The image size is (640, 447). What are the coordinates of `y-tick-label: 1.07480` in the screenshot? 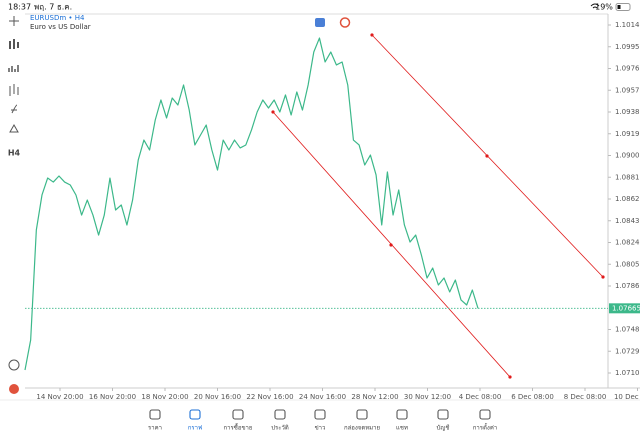 It's located at (627, 330).